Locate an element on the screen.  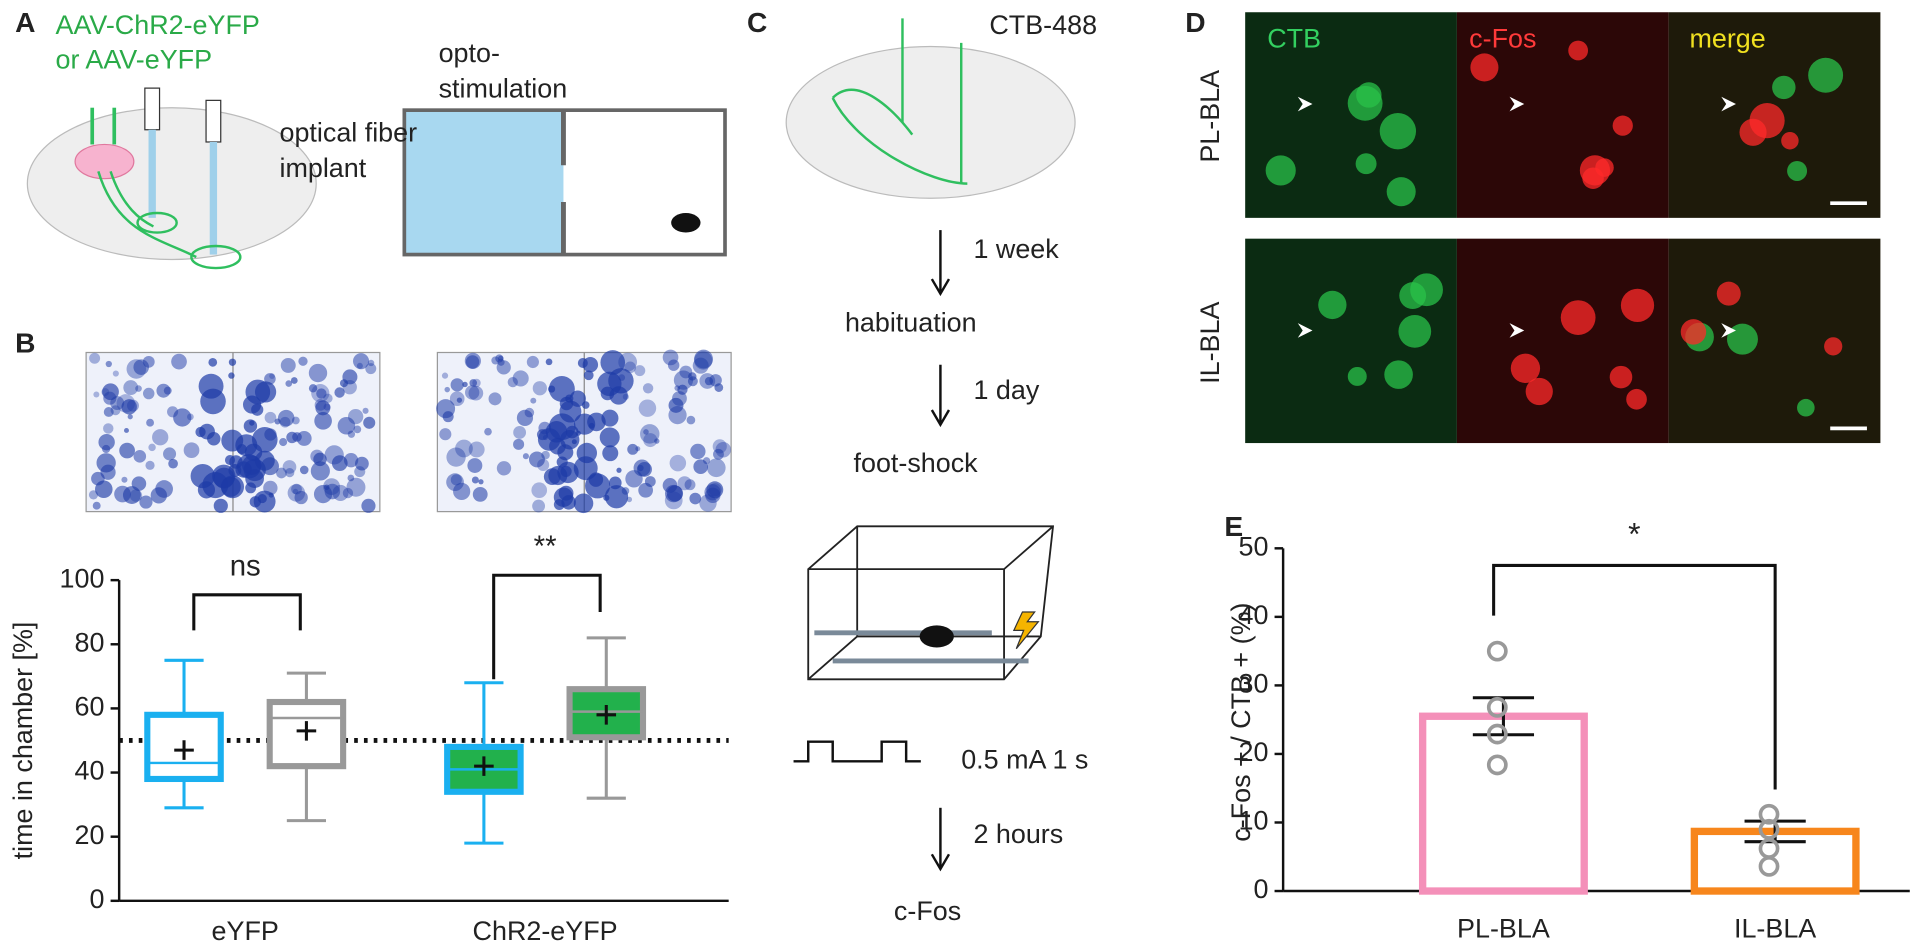
y-tick-label: 50 is located at coordinates (1253, 546).